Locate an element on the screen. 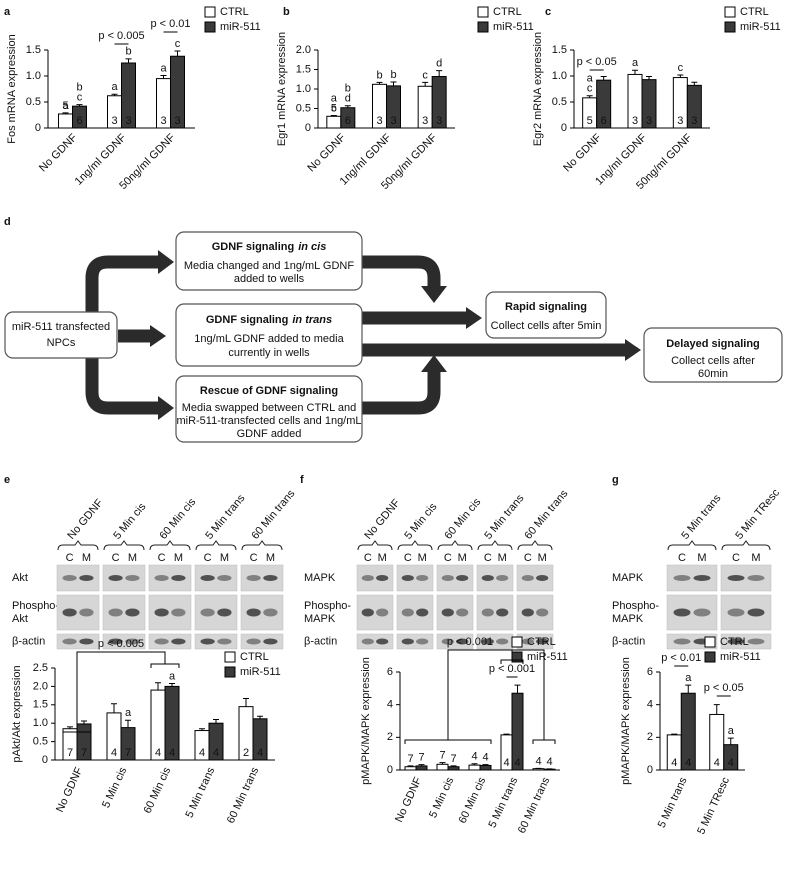  panel-label: e is located at coordinates (7, 480).